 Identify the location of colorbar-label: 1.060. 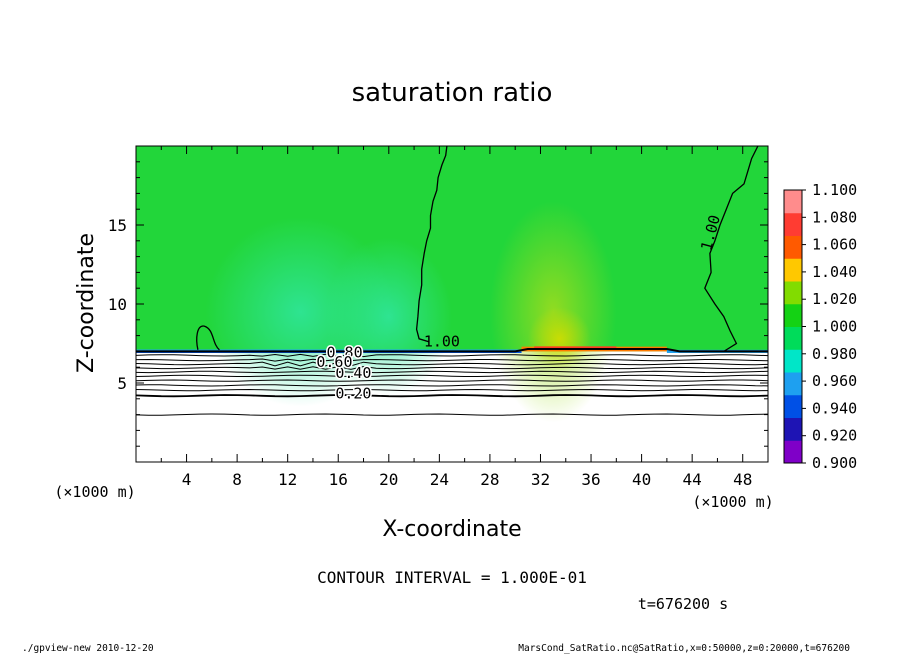
(834, 245).